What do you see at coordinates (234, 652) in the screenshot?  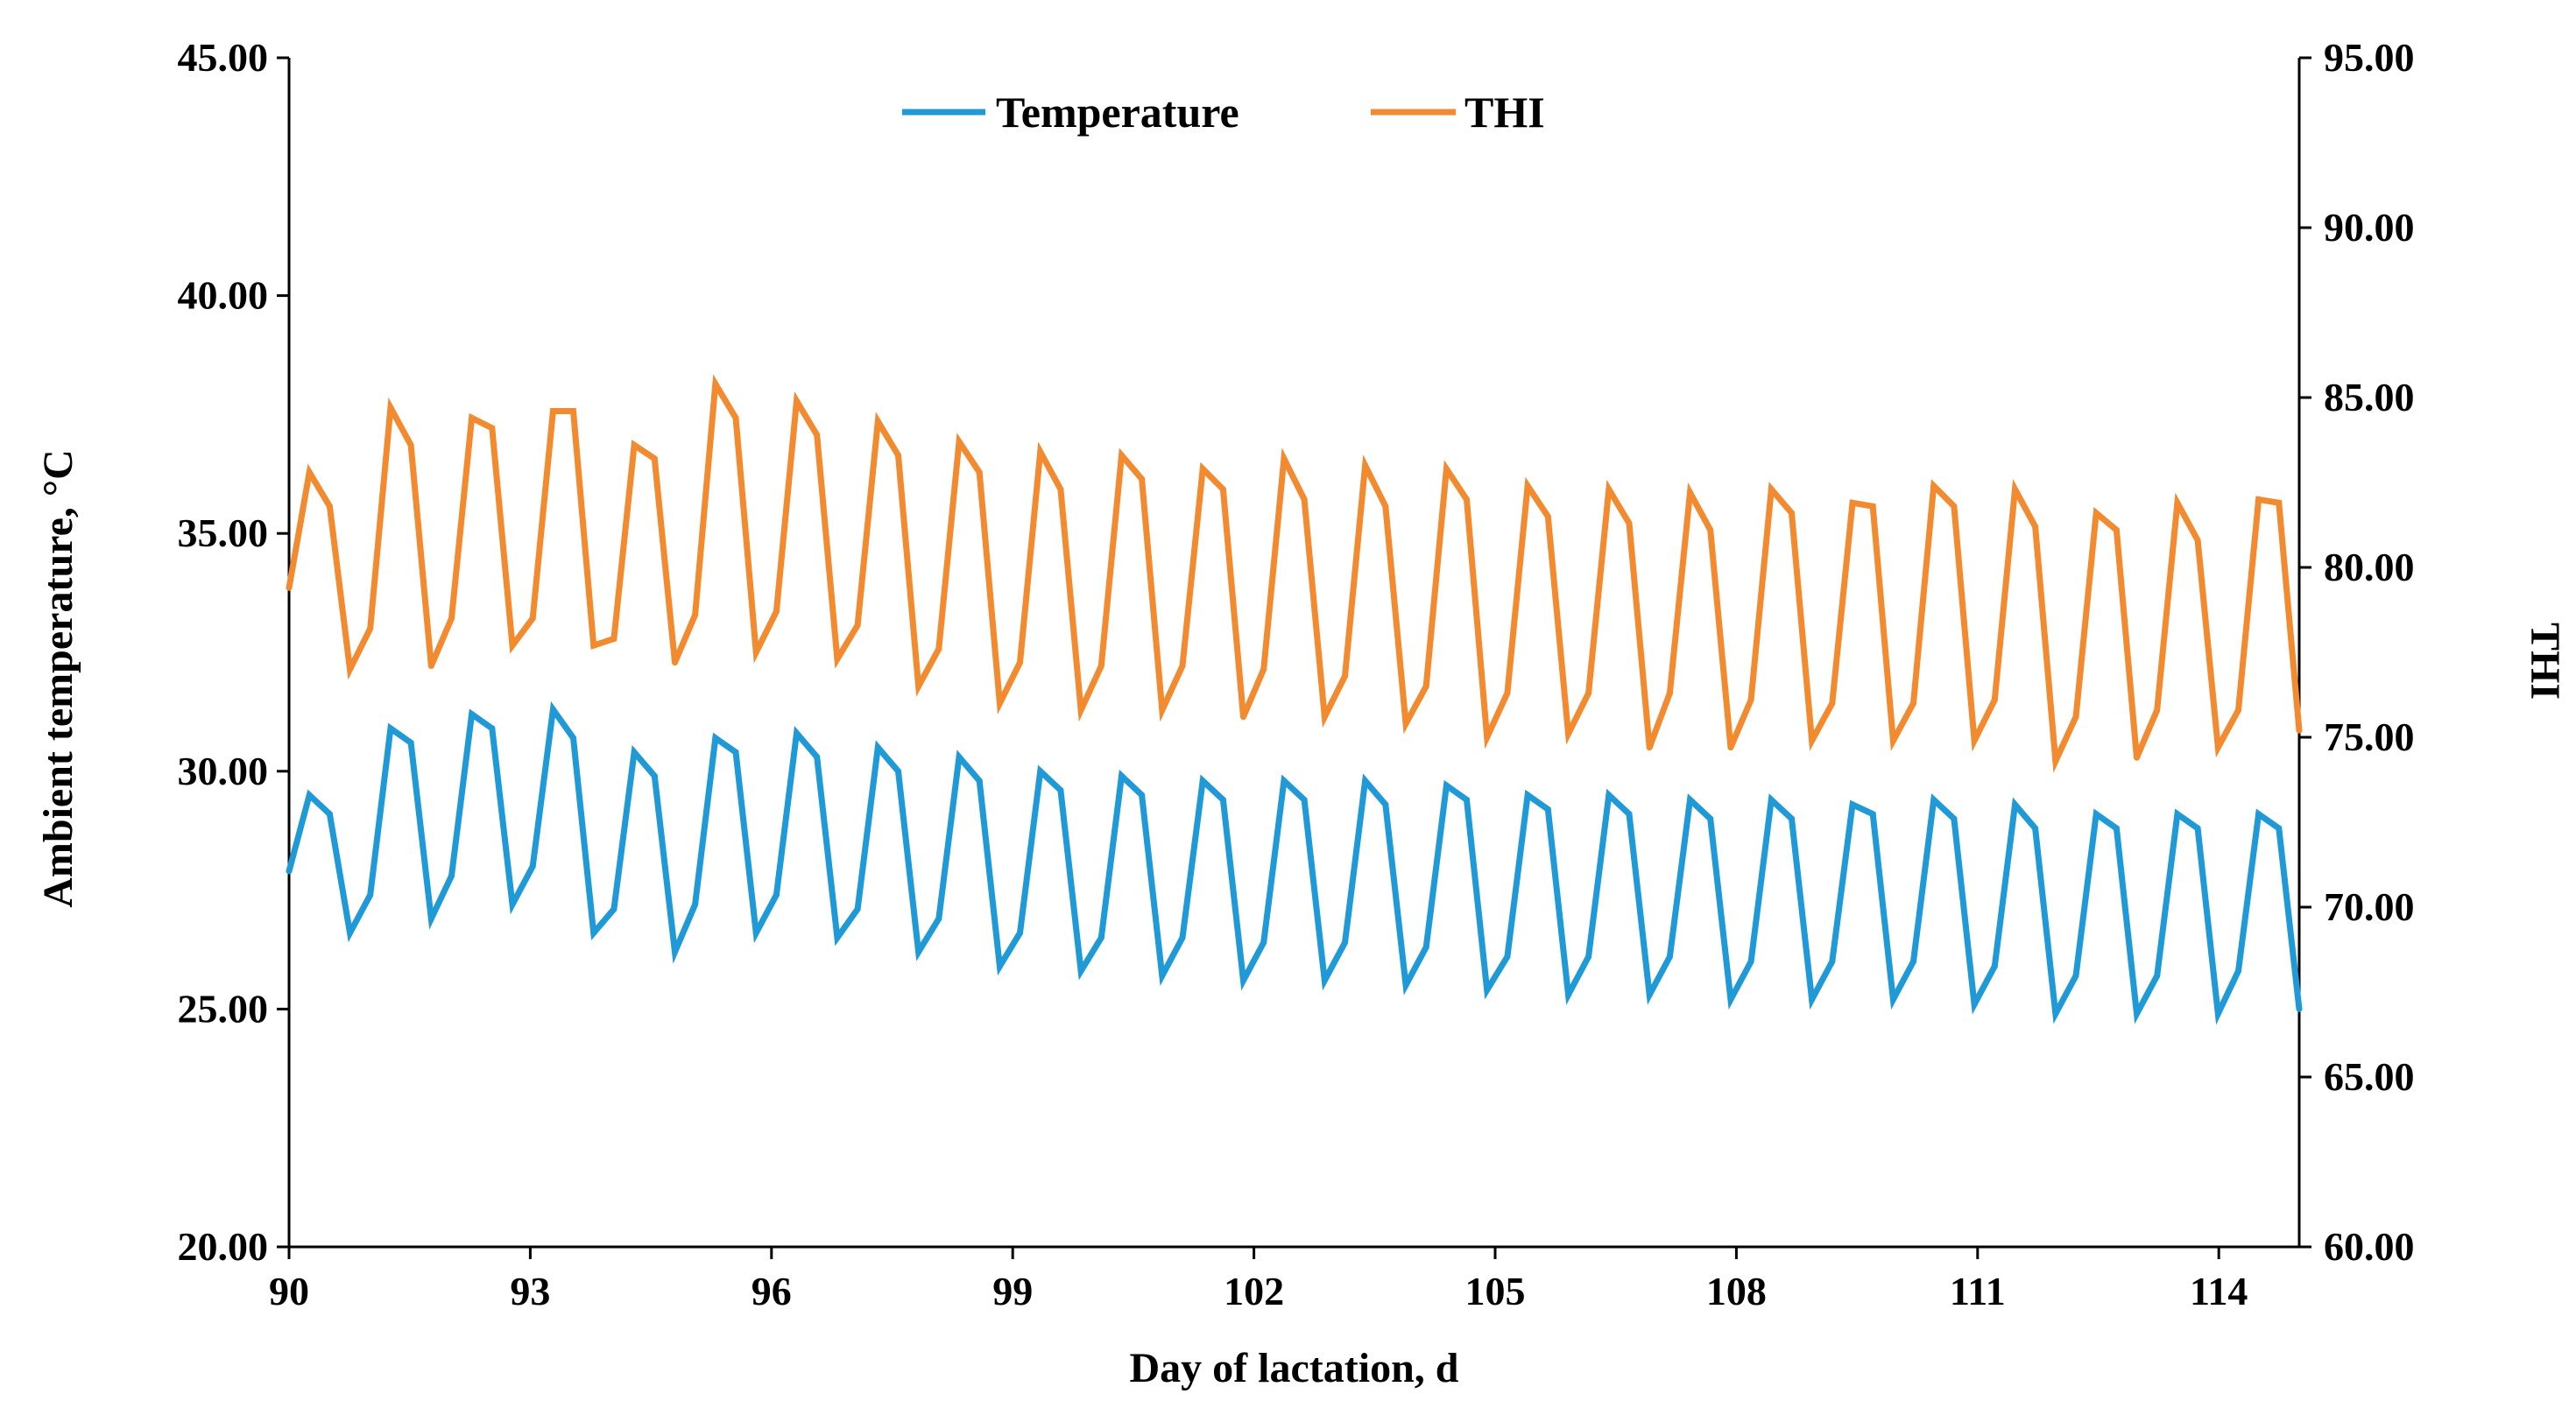 I see `left-y-axis-ticks: 20.00 25.00 30.00 35.00 40.00 45.00` at bounding box center [234, 652].